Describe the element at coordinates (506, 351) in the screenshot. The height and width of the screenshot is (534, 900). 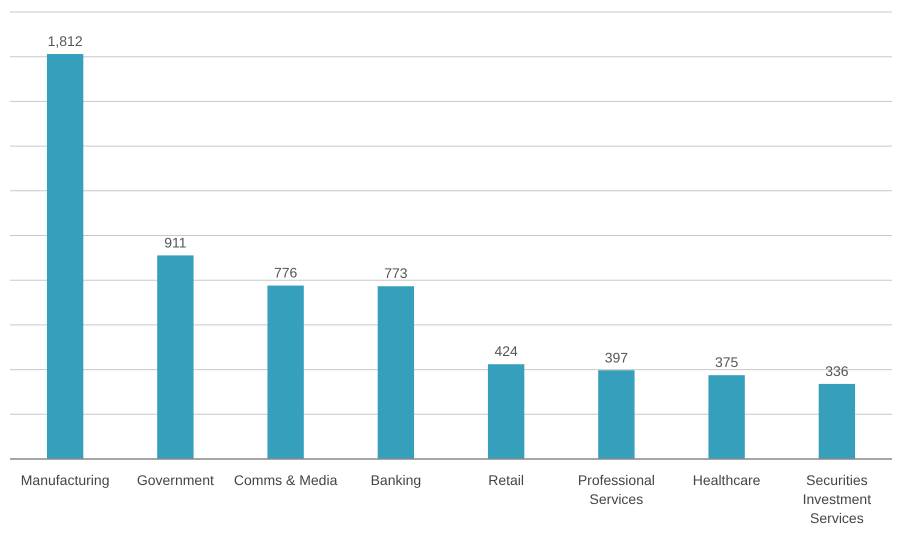
I see `data-label: 424` at that location.